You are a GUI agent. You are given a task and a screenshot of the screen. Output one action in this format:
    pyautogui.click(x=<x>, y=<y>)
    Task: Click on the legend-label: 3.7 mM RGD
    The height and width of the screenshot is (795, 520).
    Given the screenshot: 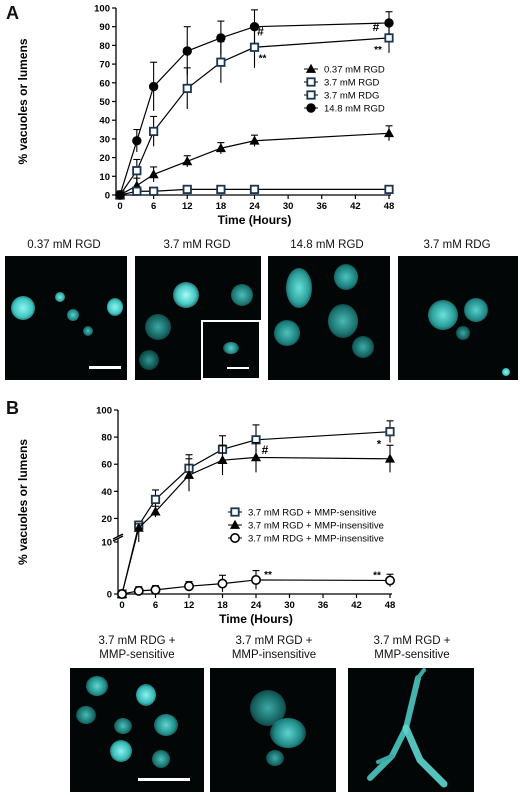 What is the action you would take?
    pyautogui.click(x=352, y=83)
    